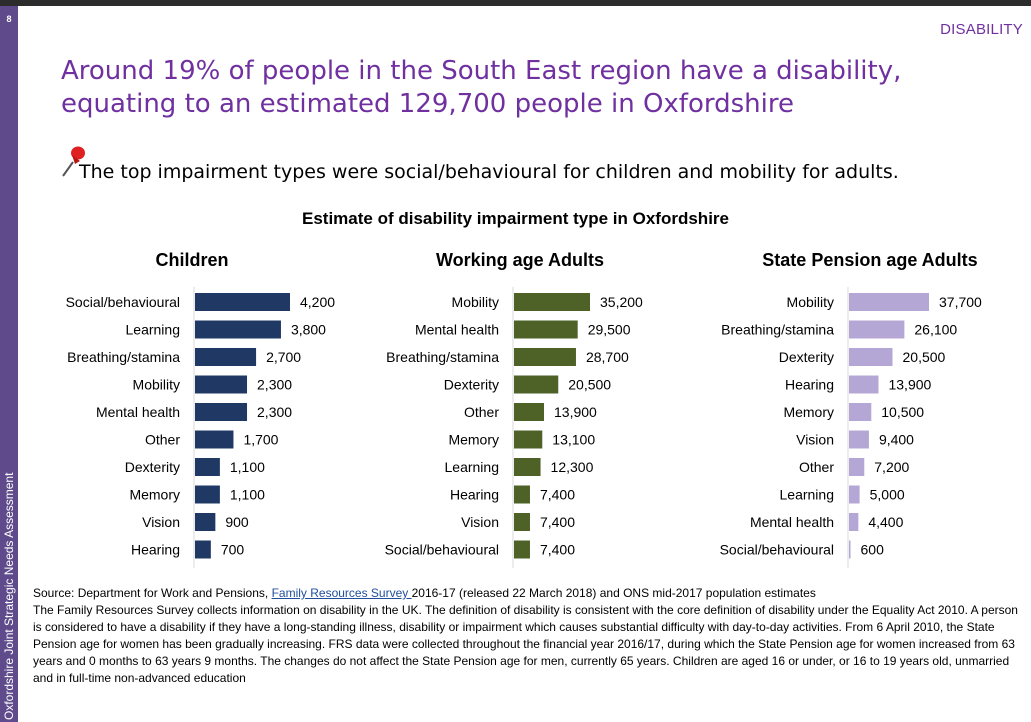 The image size is (1031, 722). Describe the element at coordinates (621, 302) in the screenshot. I see `data-label: 35,200` at that location.